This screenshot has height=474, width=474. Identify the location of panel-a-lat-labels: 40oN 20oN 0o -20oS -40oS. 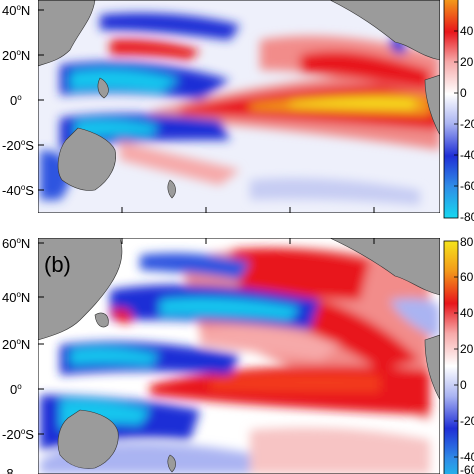
(18, 100).